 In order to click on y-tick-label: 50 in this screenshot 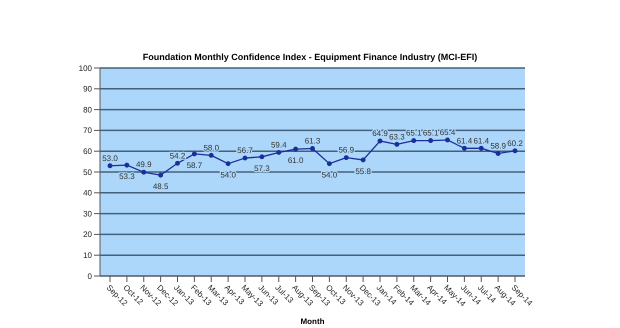, I will do `click(88, 172)`.